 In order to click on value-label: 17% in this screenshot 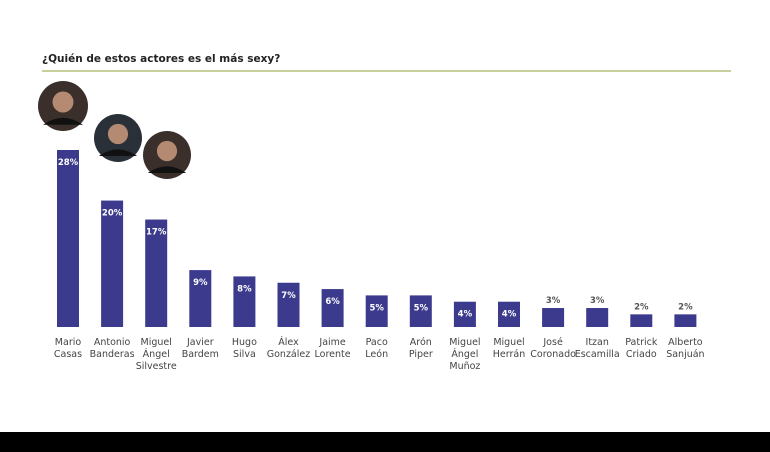, I will do `click(156, 233)`.